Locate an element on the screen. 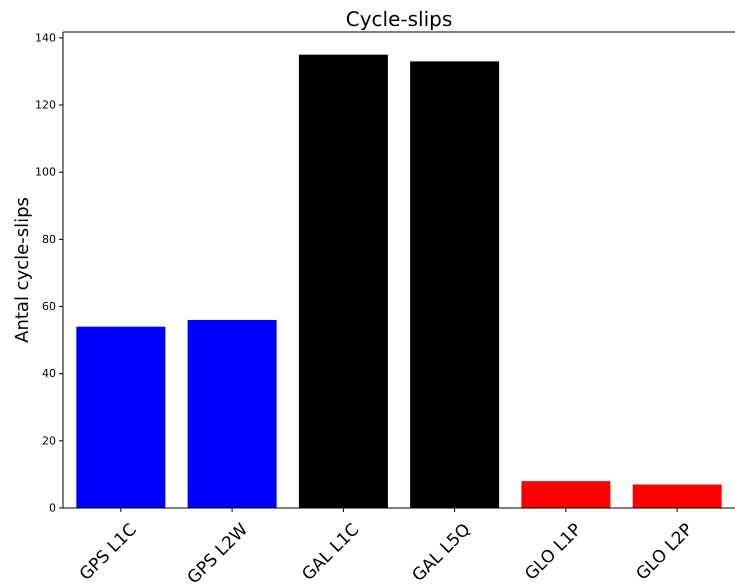 Image resolution: width=735 pixels, height=588 pixels. y-tick-label: 20 is located at coordinates (49, 441).